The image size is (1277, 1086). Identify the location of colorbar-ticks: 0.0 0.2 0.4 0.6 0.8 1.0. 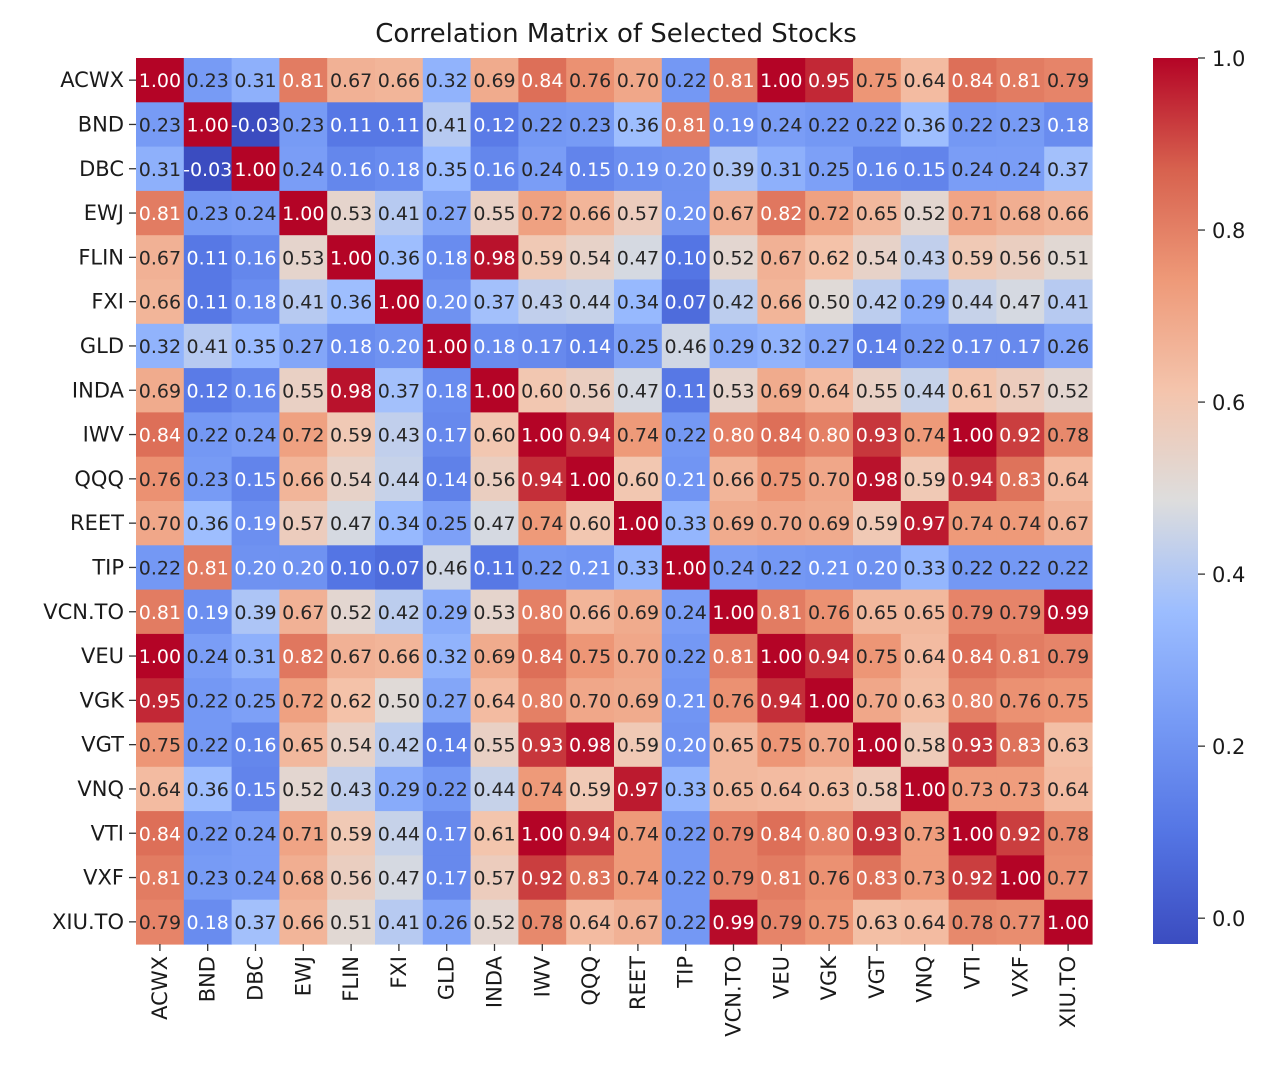
(1221, 489).